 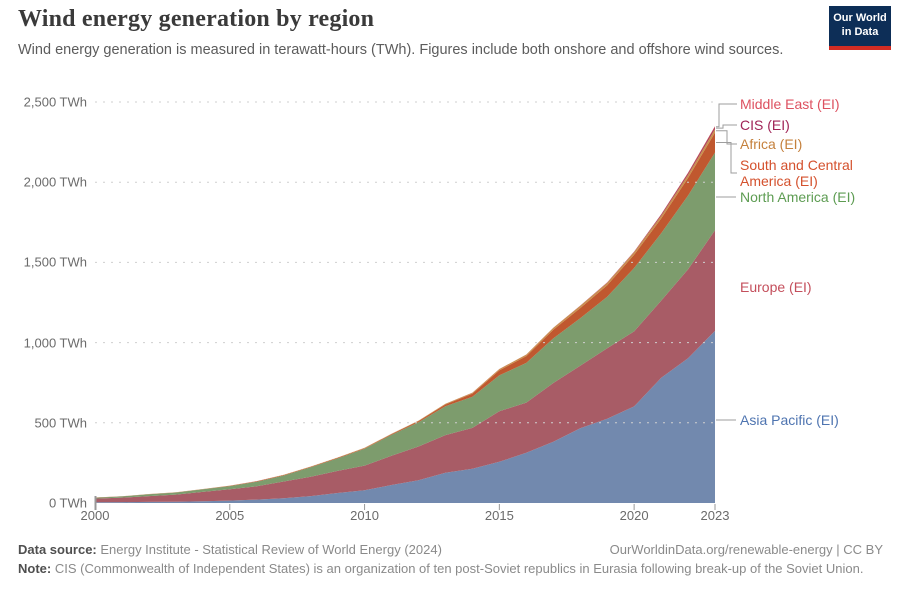 What do you see at coordinates (860, 18) in the screenshot?
I see `owid-logo-line1: Our World` at bounding box center [860, 18].